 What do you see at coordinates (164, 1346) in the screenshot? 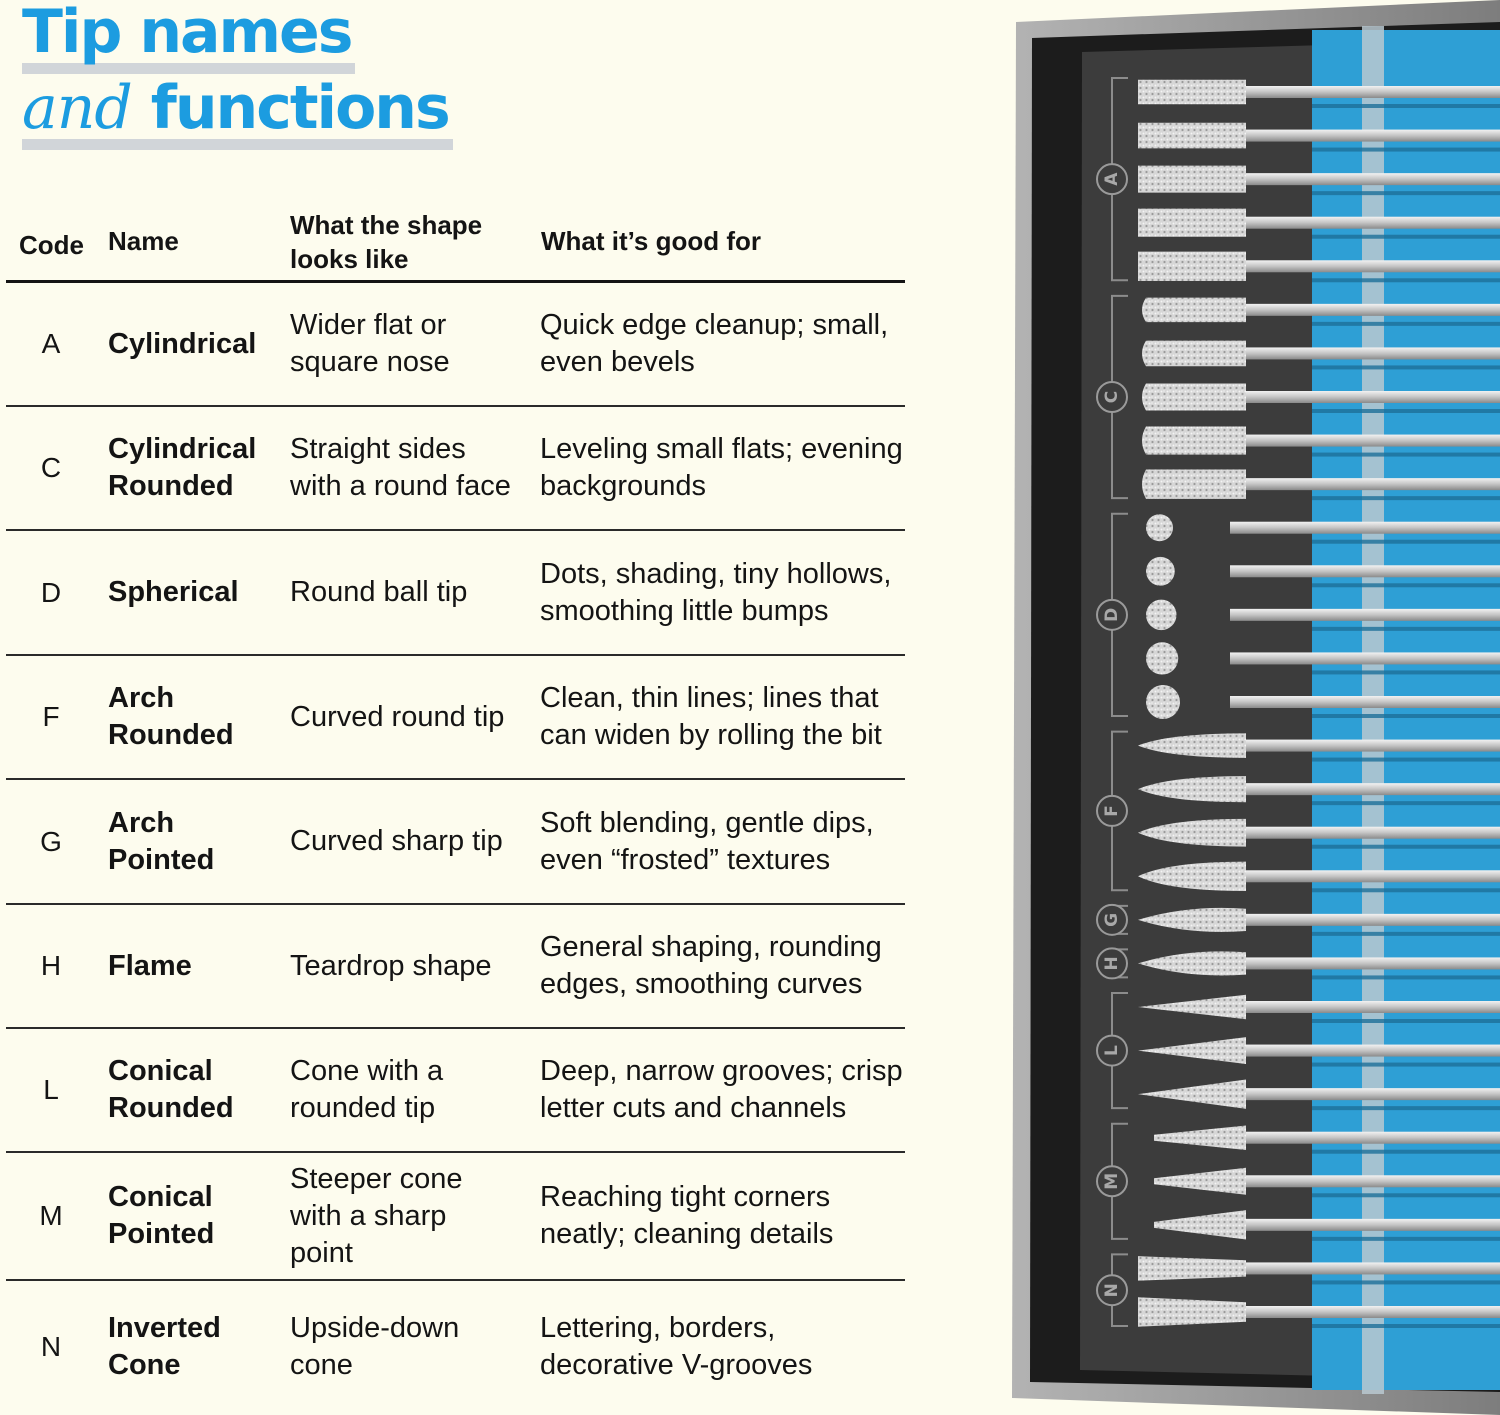
I see `row-name: Inverted Cone` at bounding box center [164, 1346].